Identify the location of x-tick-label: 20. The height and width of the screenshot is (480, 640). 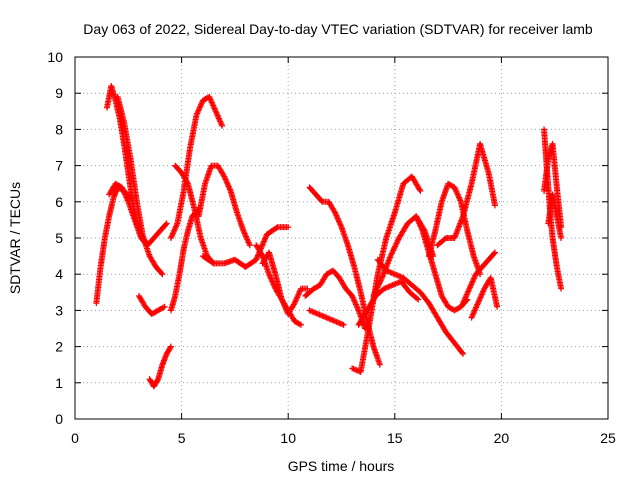
(502, 438).